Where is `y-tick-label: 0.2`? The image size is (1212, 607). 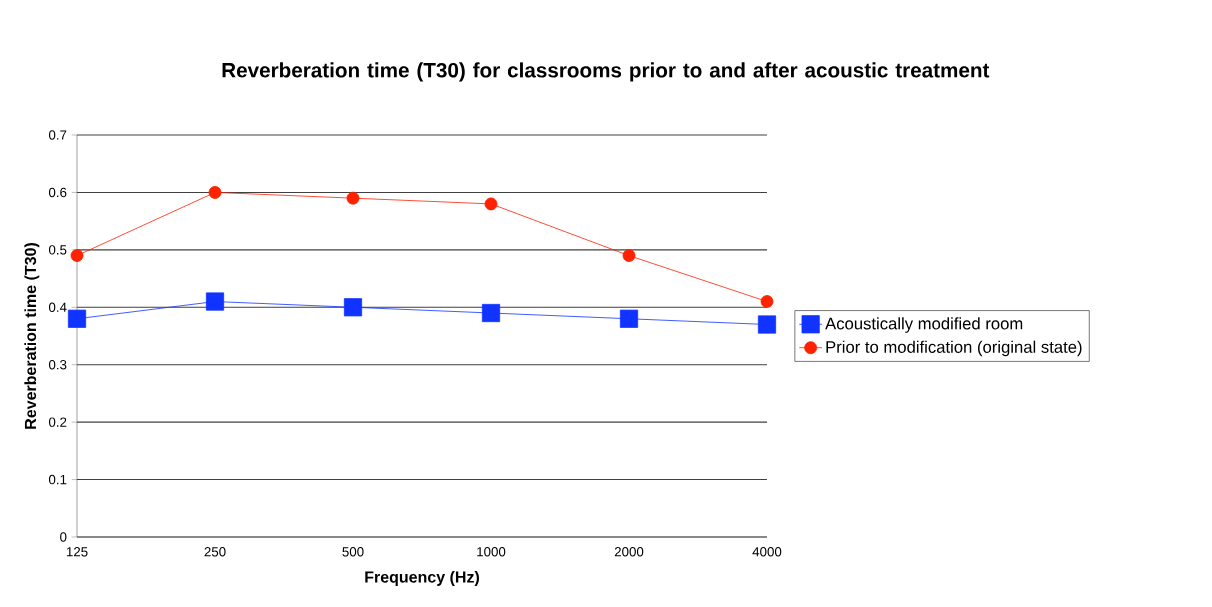
y-tick-label: 0.2 is located at coordinates (57, 422).